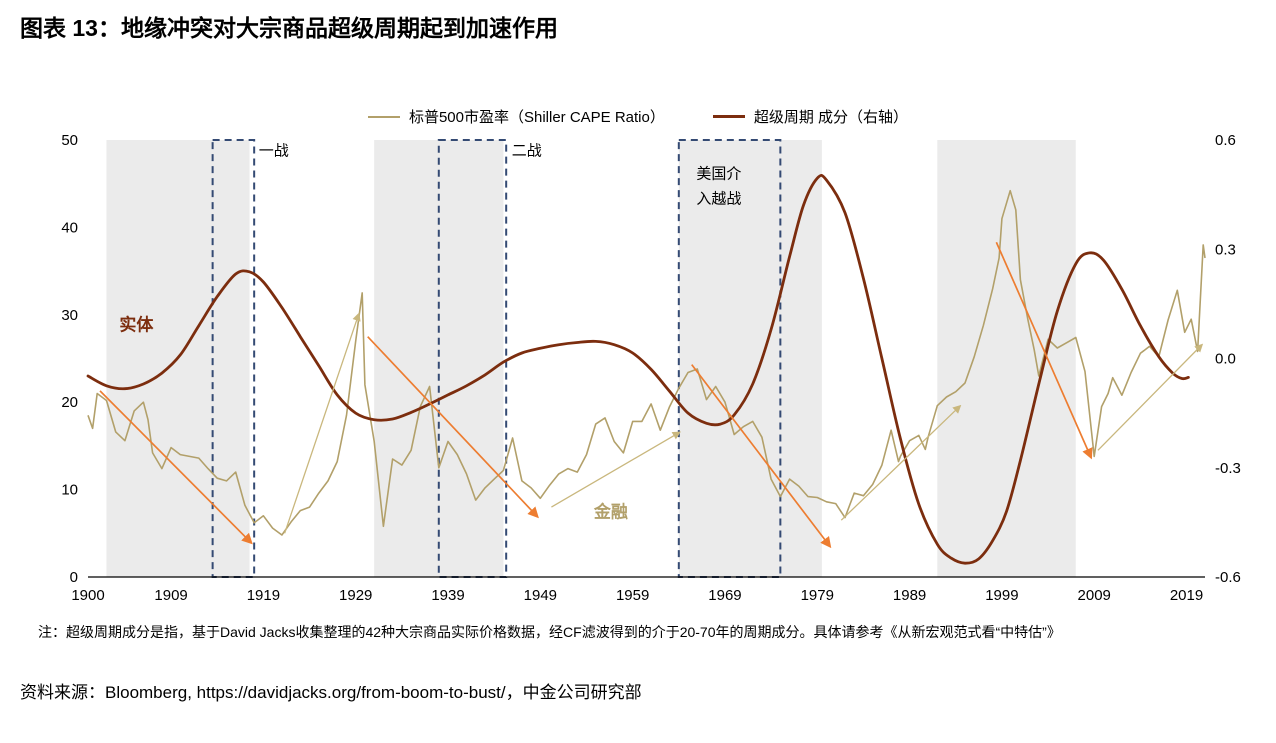 The height and width of the screenshot is (743, 1276). I want to click on x-axis-tick-label: 2009, so click(1094, 595).